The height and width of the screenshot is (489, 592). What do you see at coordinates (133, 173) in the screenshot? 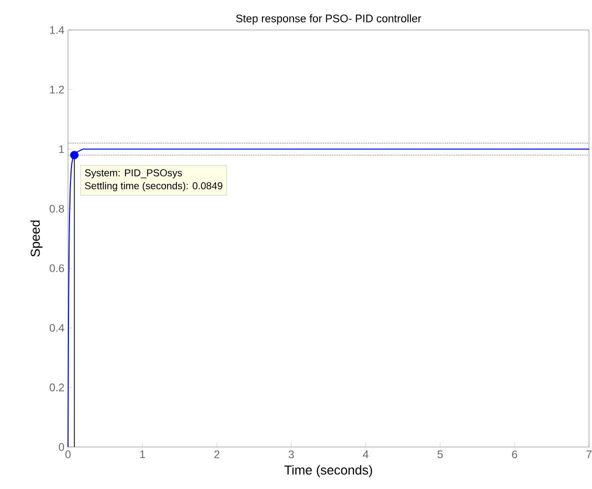
I see `annotation: System: PID_PSOsys` at bounding box center [133, 173].